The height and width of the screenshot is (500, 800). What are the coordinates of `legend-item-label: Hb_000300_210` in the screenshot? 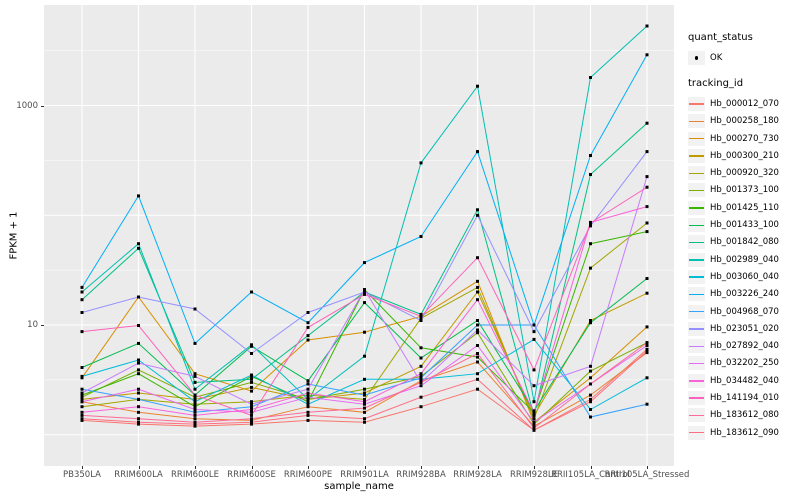 It's located at (744, 155).